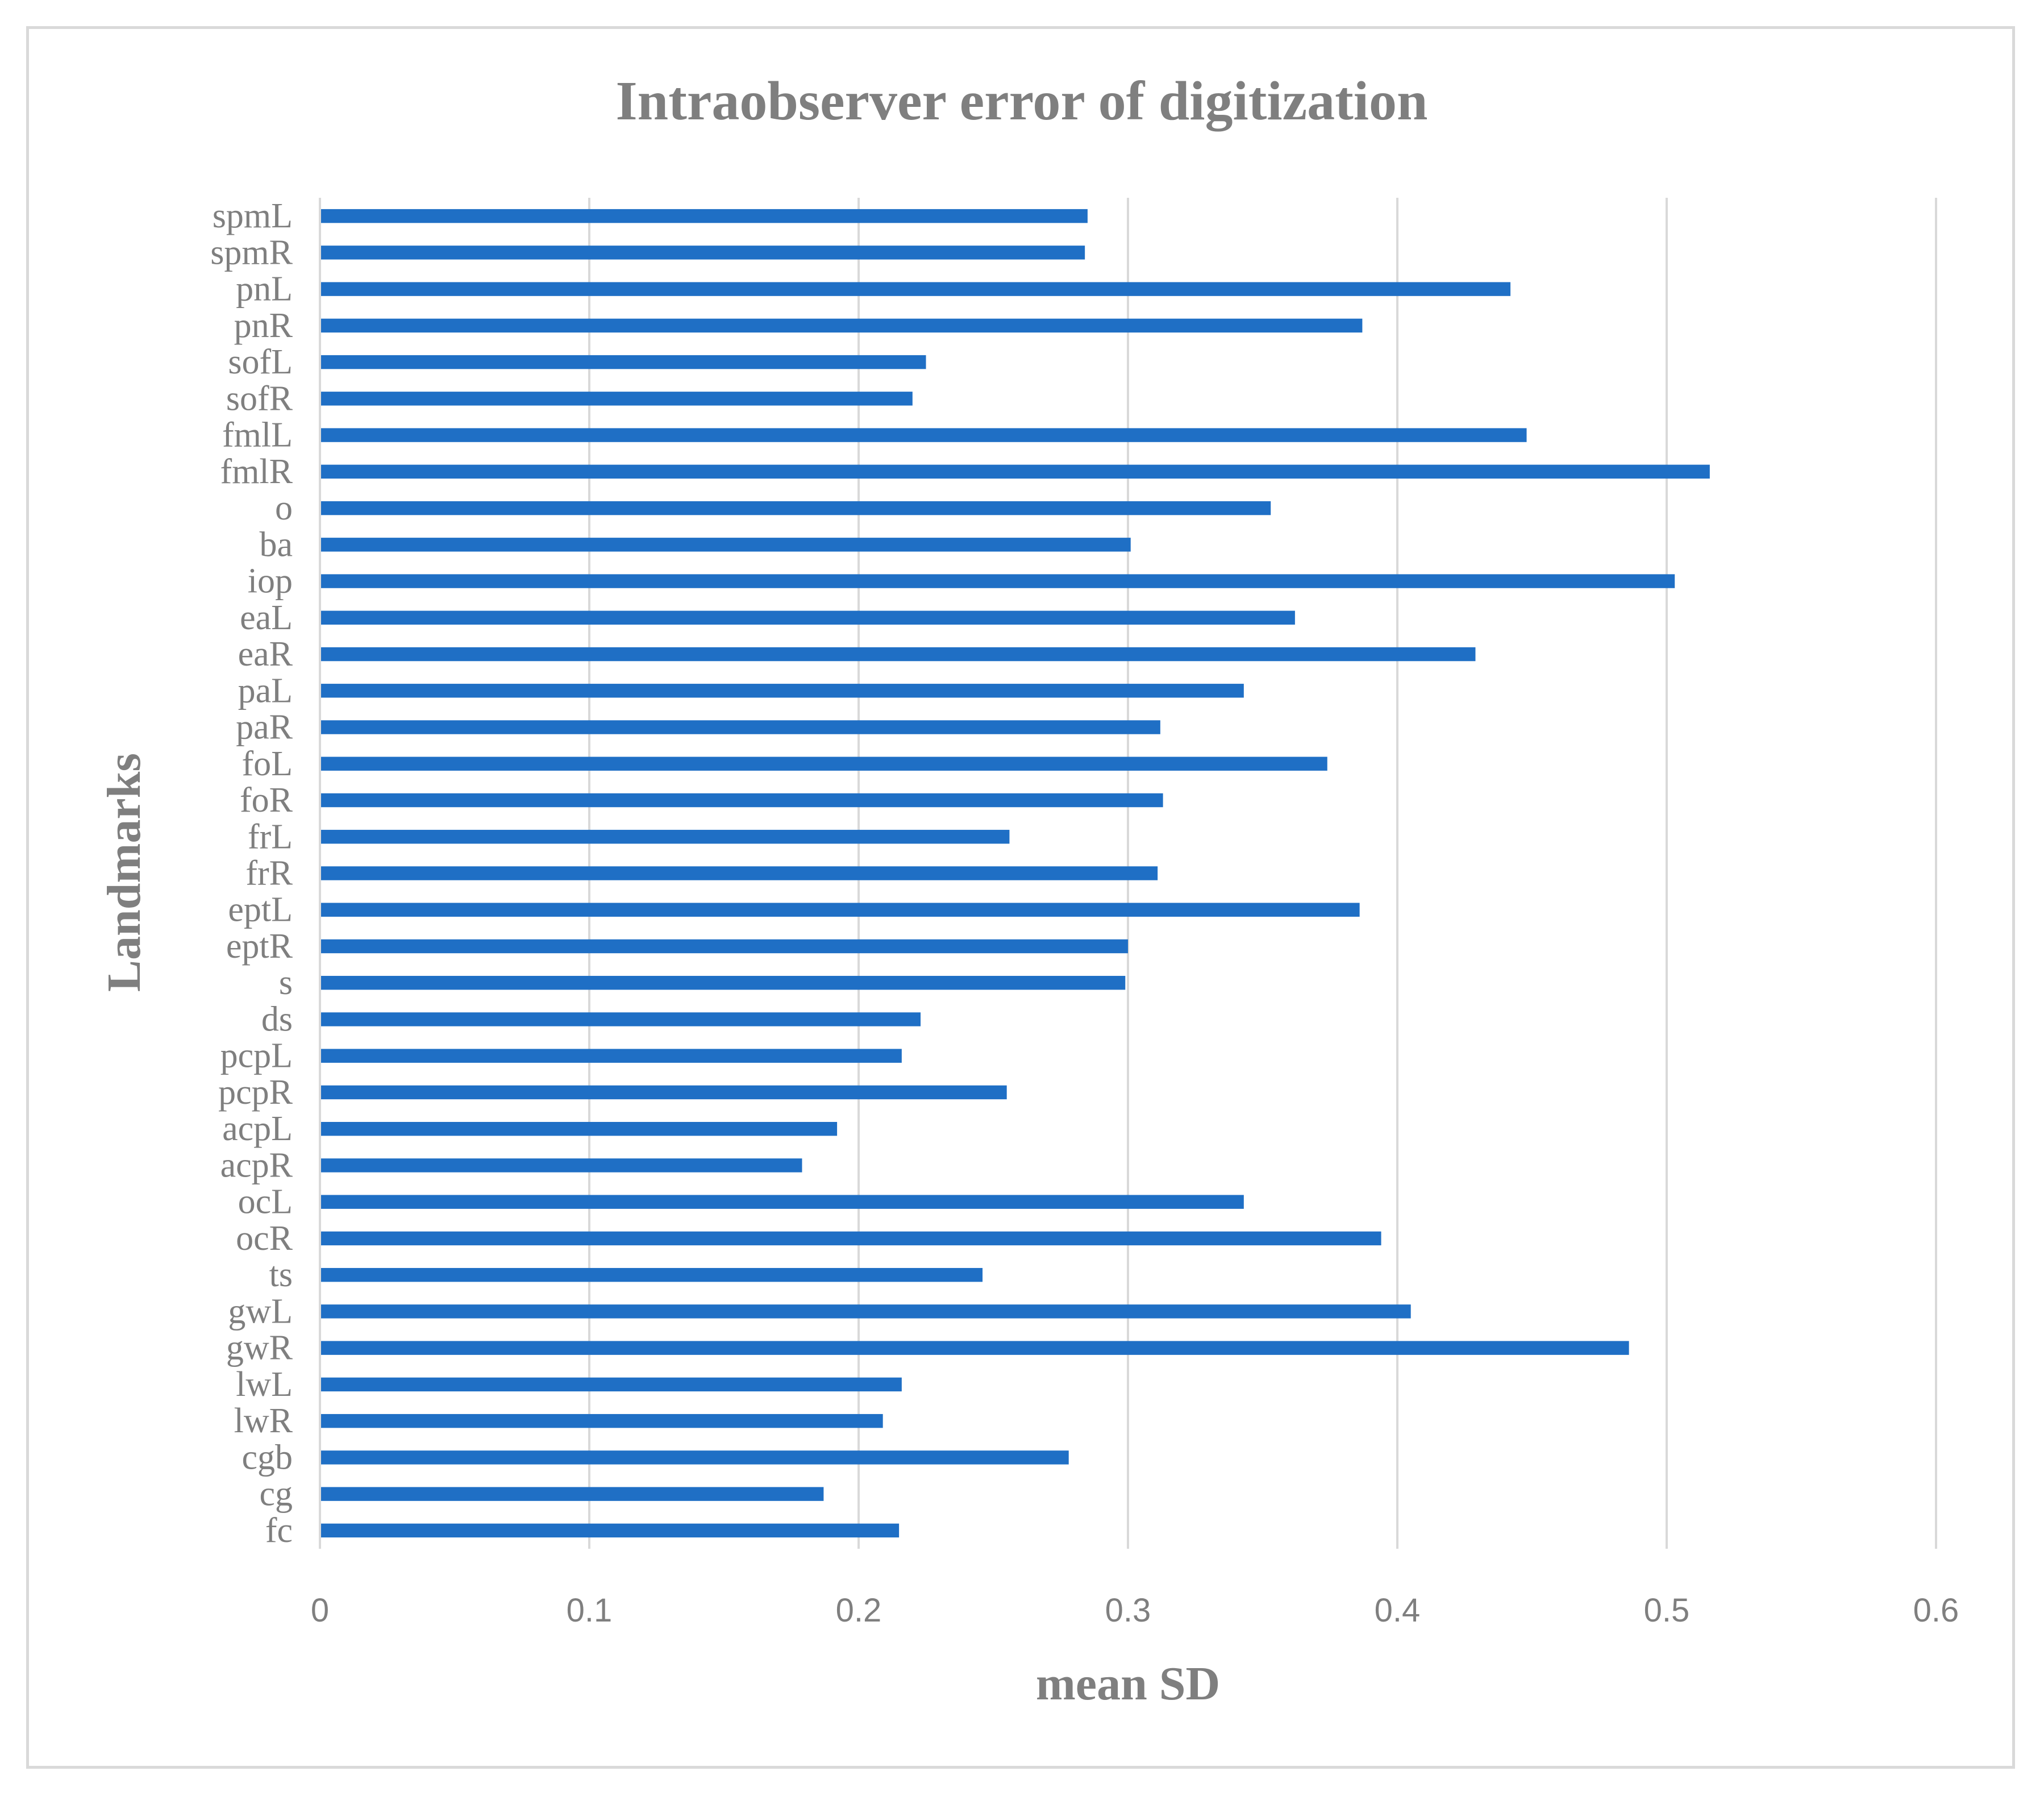 The width and height of the screenshot is (2044, 1796). Describe the element at coordinates (725, 545) in the screenshot. I see `bar-ba` at that location.